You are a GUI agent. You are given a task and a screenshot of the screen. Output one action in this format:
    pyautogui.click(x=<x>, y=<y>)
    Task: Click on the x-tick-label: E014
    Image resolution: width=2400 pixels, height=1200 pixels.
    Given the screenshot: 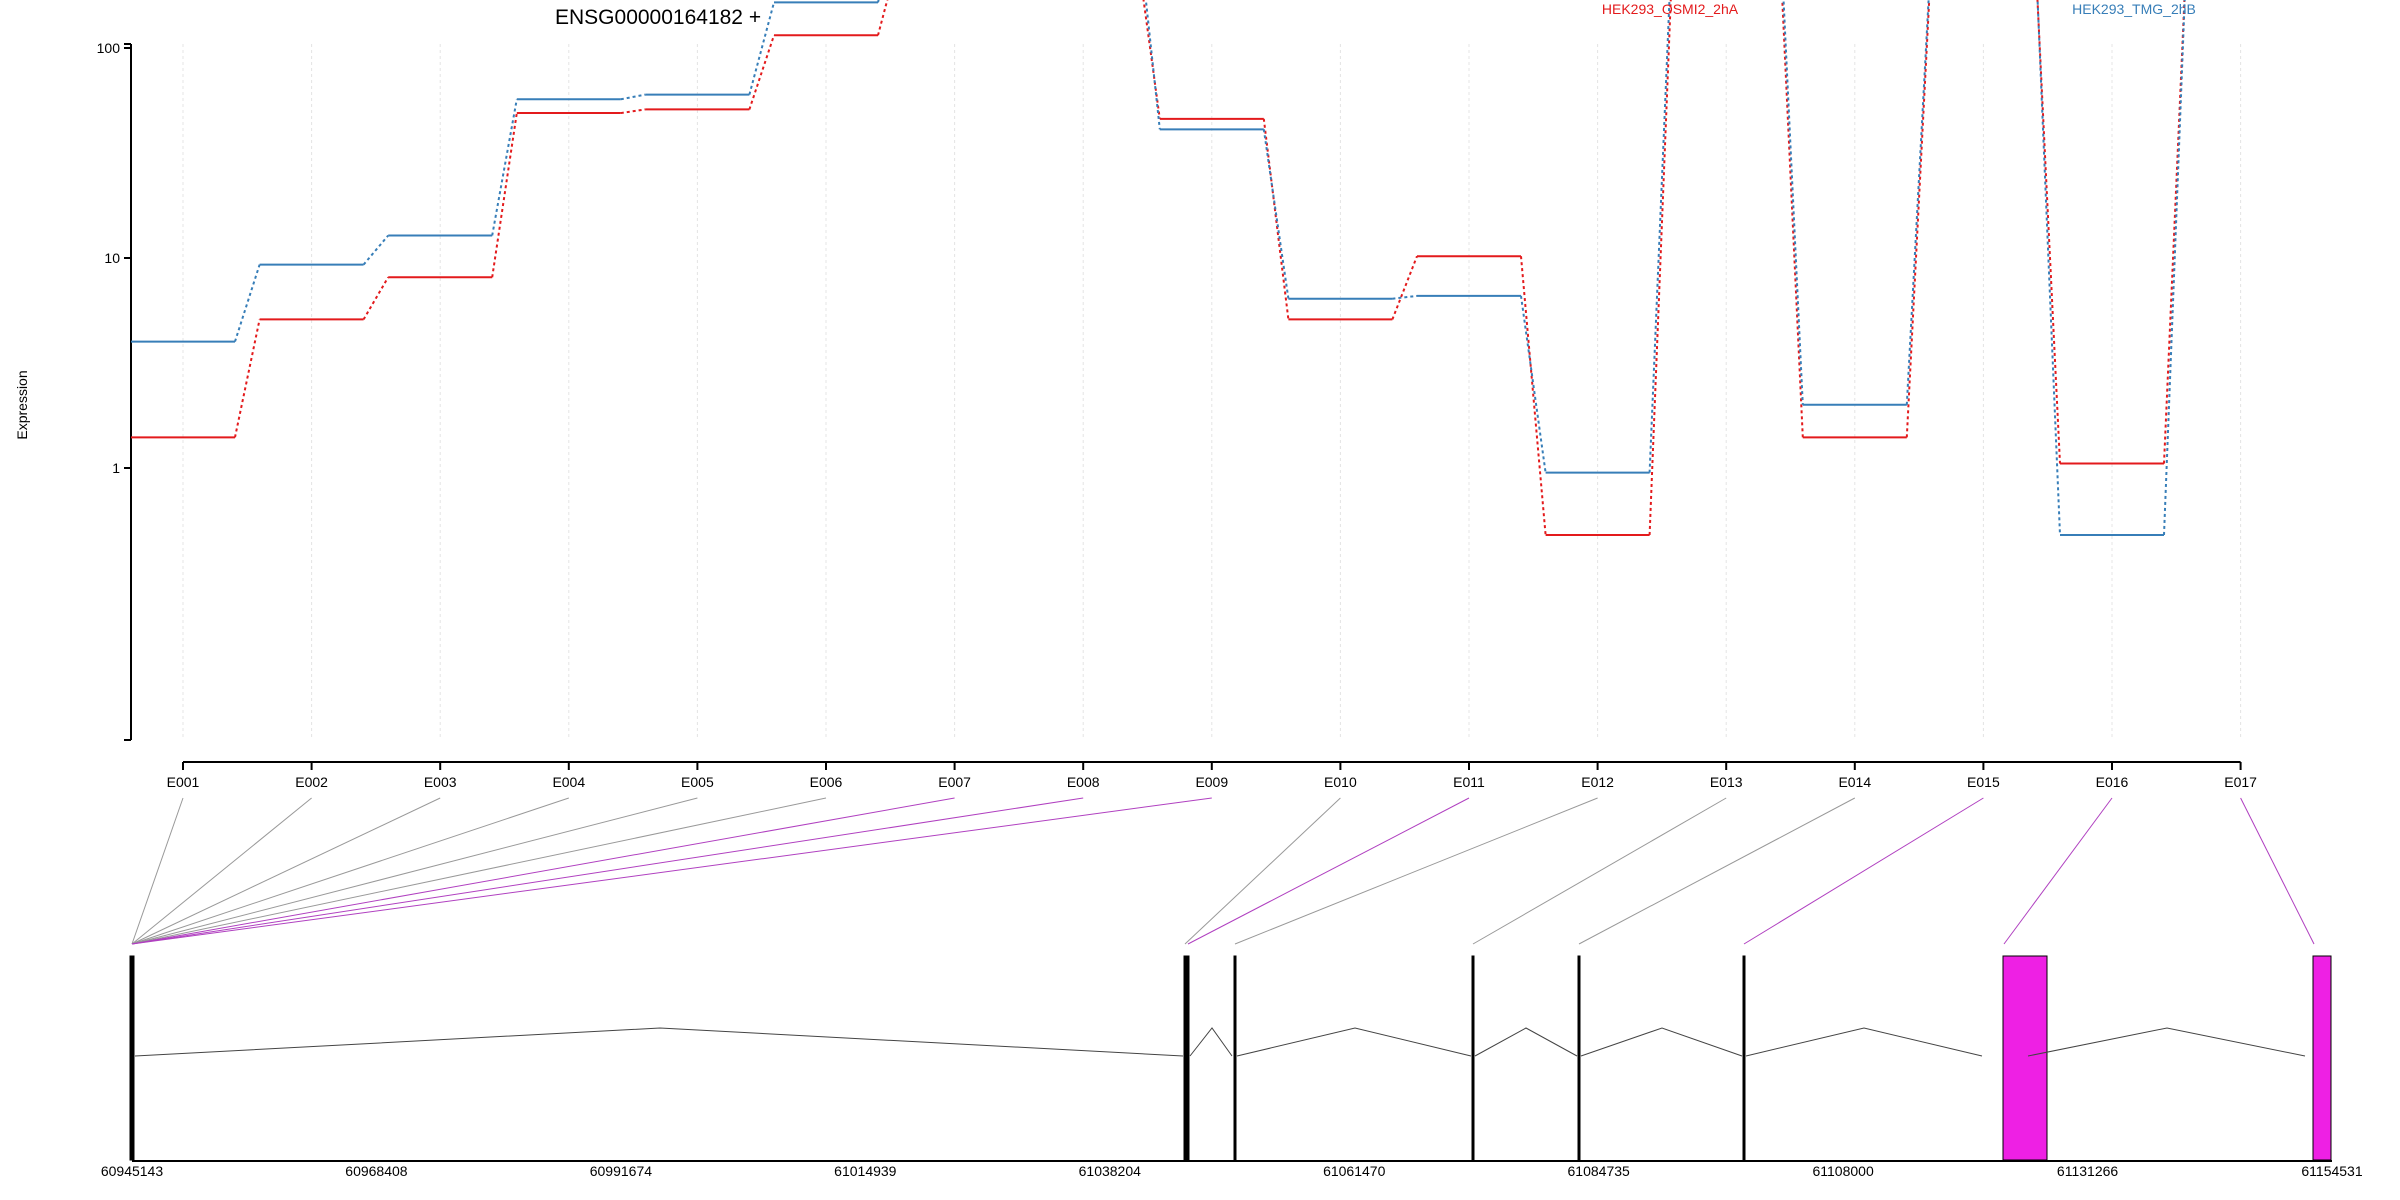 What is the action you would take?
    pyautogui.click(x=1854, y=782)
    